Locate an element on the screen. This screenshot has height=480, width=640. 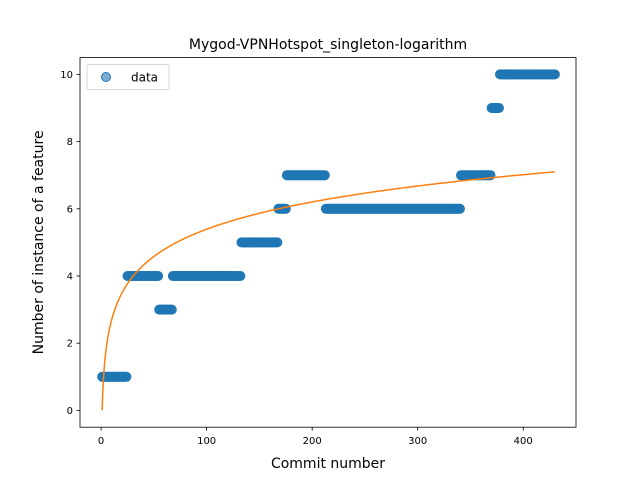
y-tick-label: 4 is located at coordinates (70, 277).